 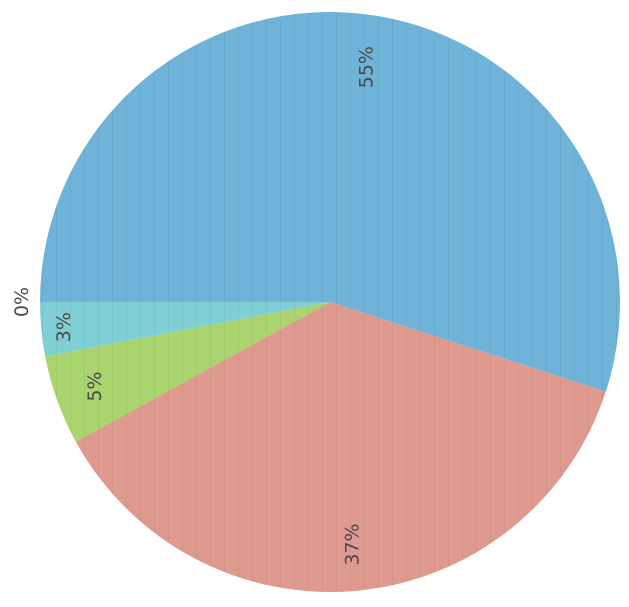 I want to click on slice-label: 37%, so click(x=352, y=544).